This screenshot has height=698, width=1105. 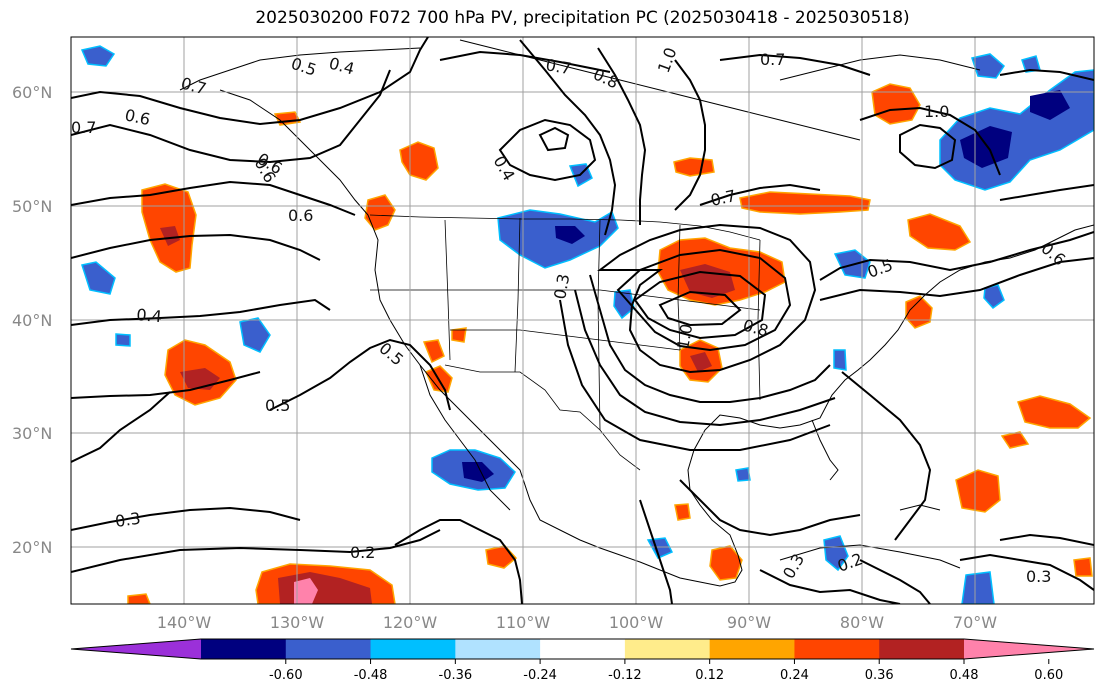 What do you see at coordinates (32, 433) in the screenshot?
I see `lat-label: 30°N` at bounding box center [32, 433].